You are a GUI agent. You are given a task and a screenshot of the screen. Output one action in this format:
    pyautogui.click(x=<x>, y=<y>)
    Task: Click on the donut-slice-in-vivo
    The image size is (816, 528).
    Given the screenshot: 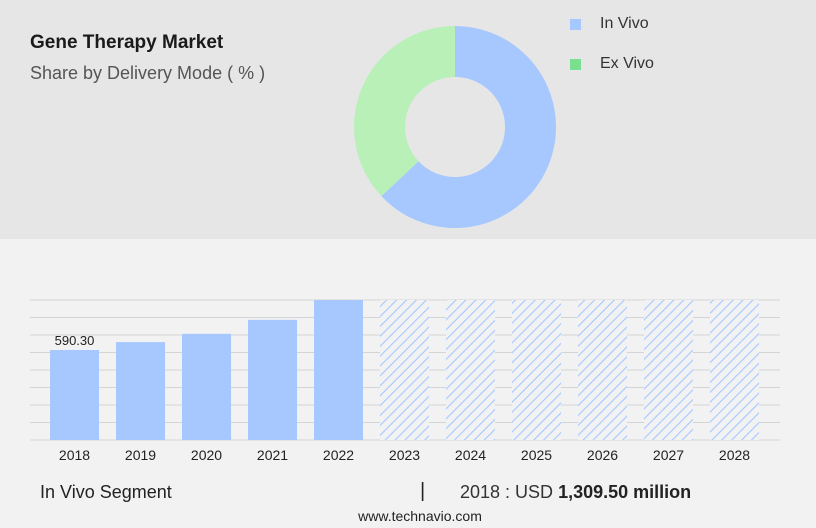 What is the action you would take?
    pyautogui.click(x=468, y=127)
    